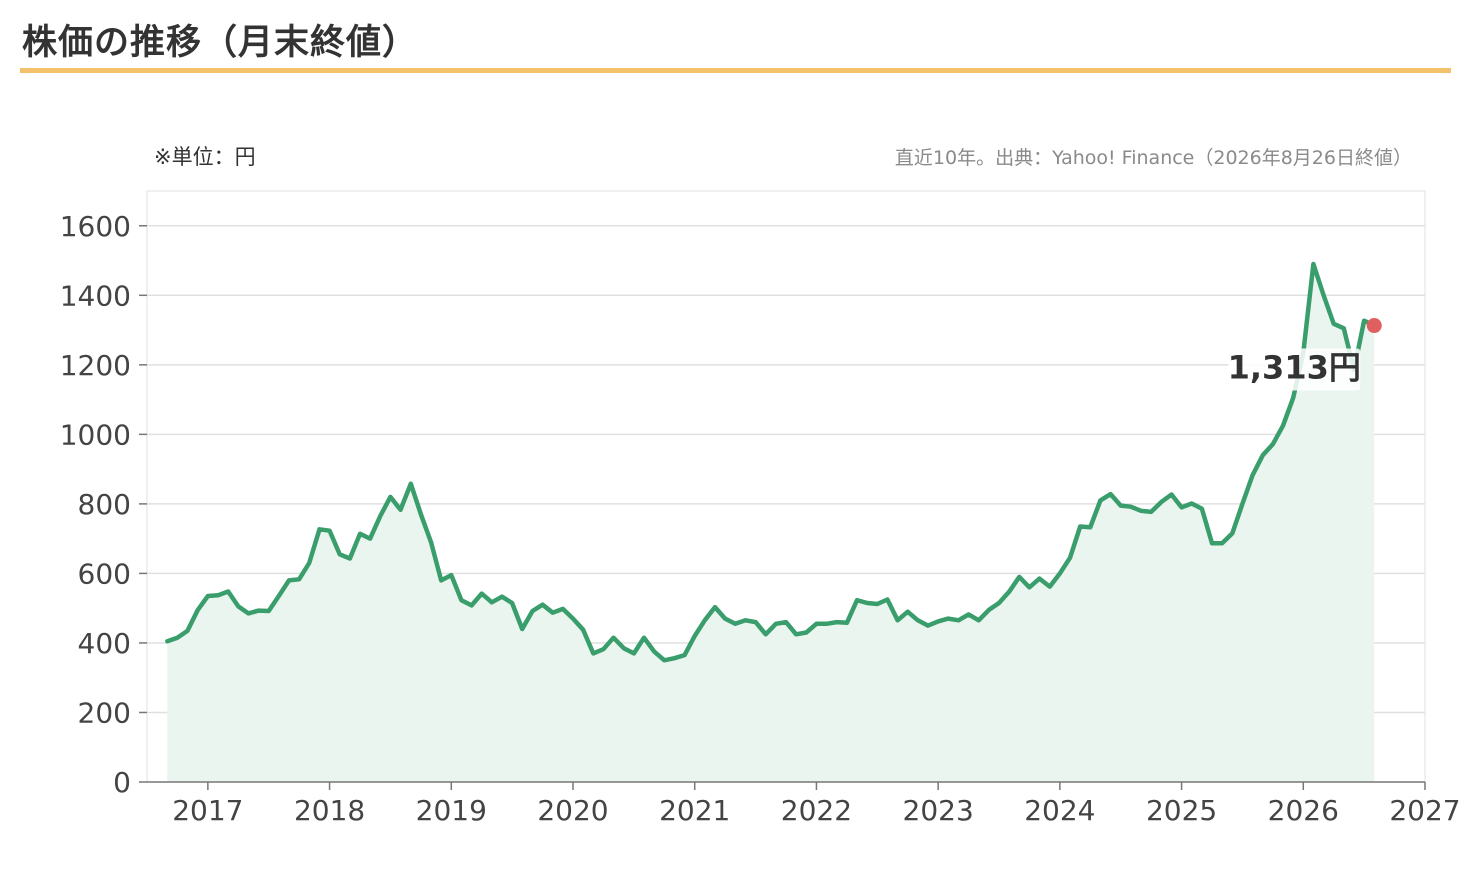 The width and height of the screenshot is (1470, 870). Describe the element at coordinates (104, 643) in the screenshot. I see `y-tick-label: 400` at that location.